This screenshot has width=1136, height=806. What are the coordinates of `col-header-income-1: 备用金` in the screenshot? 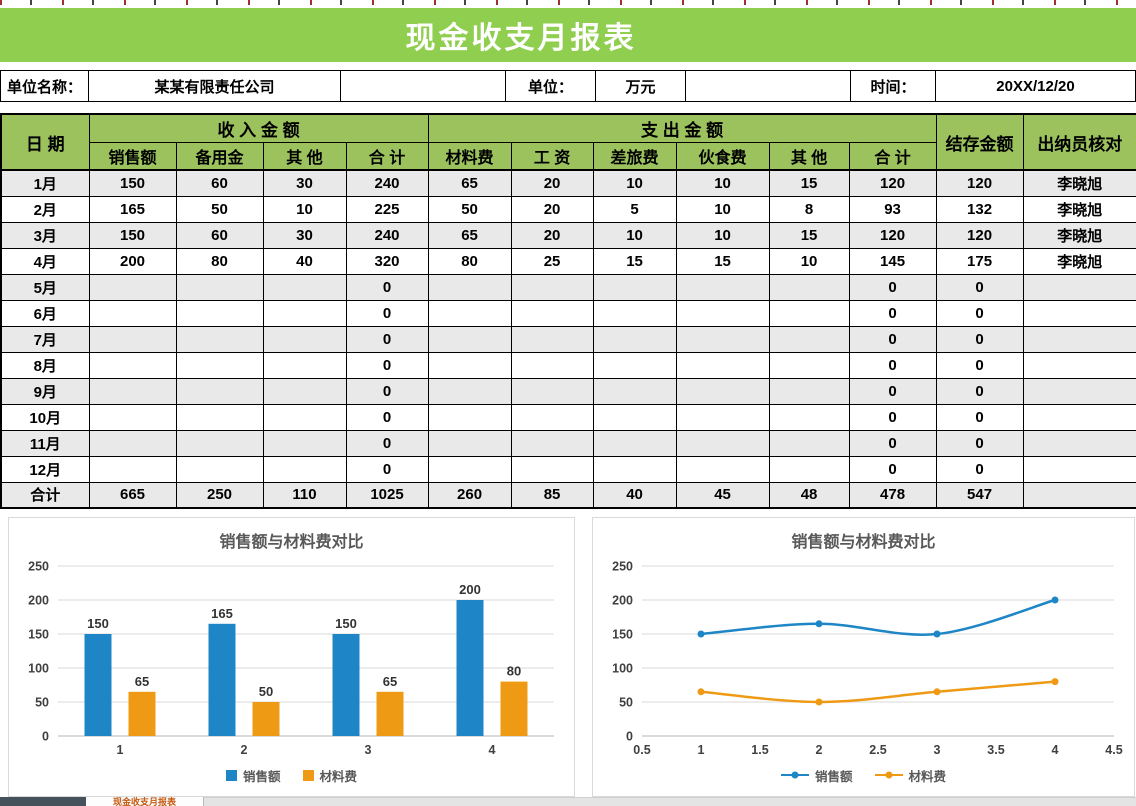 It's located at (219, 156).